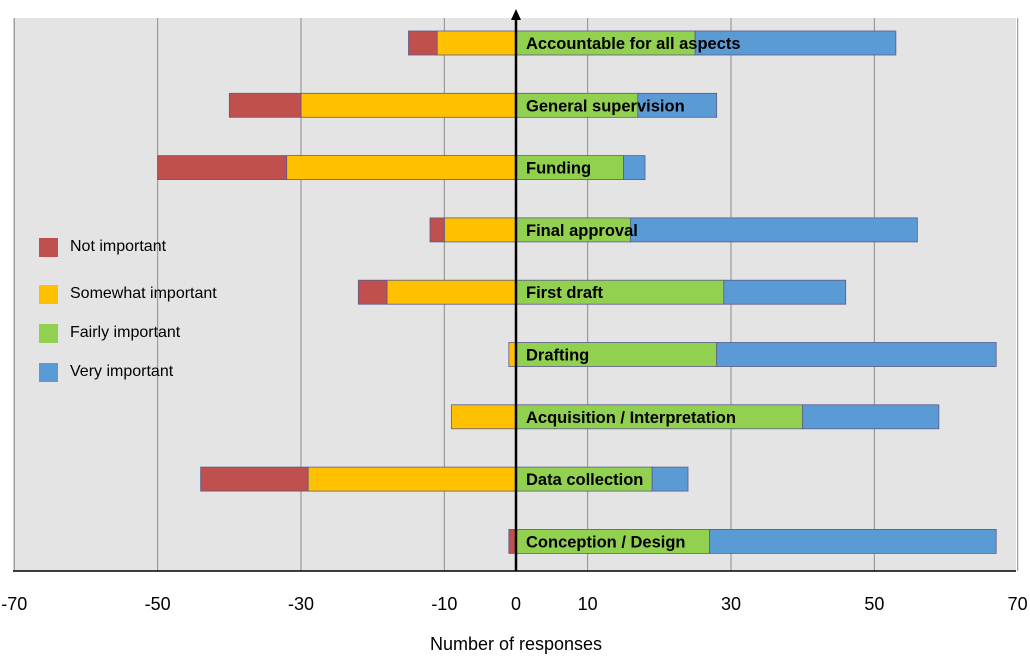 Image resolution: width=1030 pixels, height=656 pixels. Describe the element at coordinates (516, 644) in the screenshot. I see `x-axis-title: Number of responses` at that location.